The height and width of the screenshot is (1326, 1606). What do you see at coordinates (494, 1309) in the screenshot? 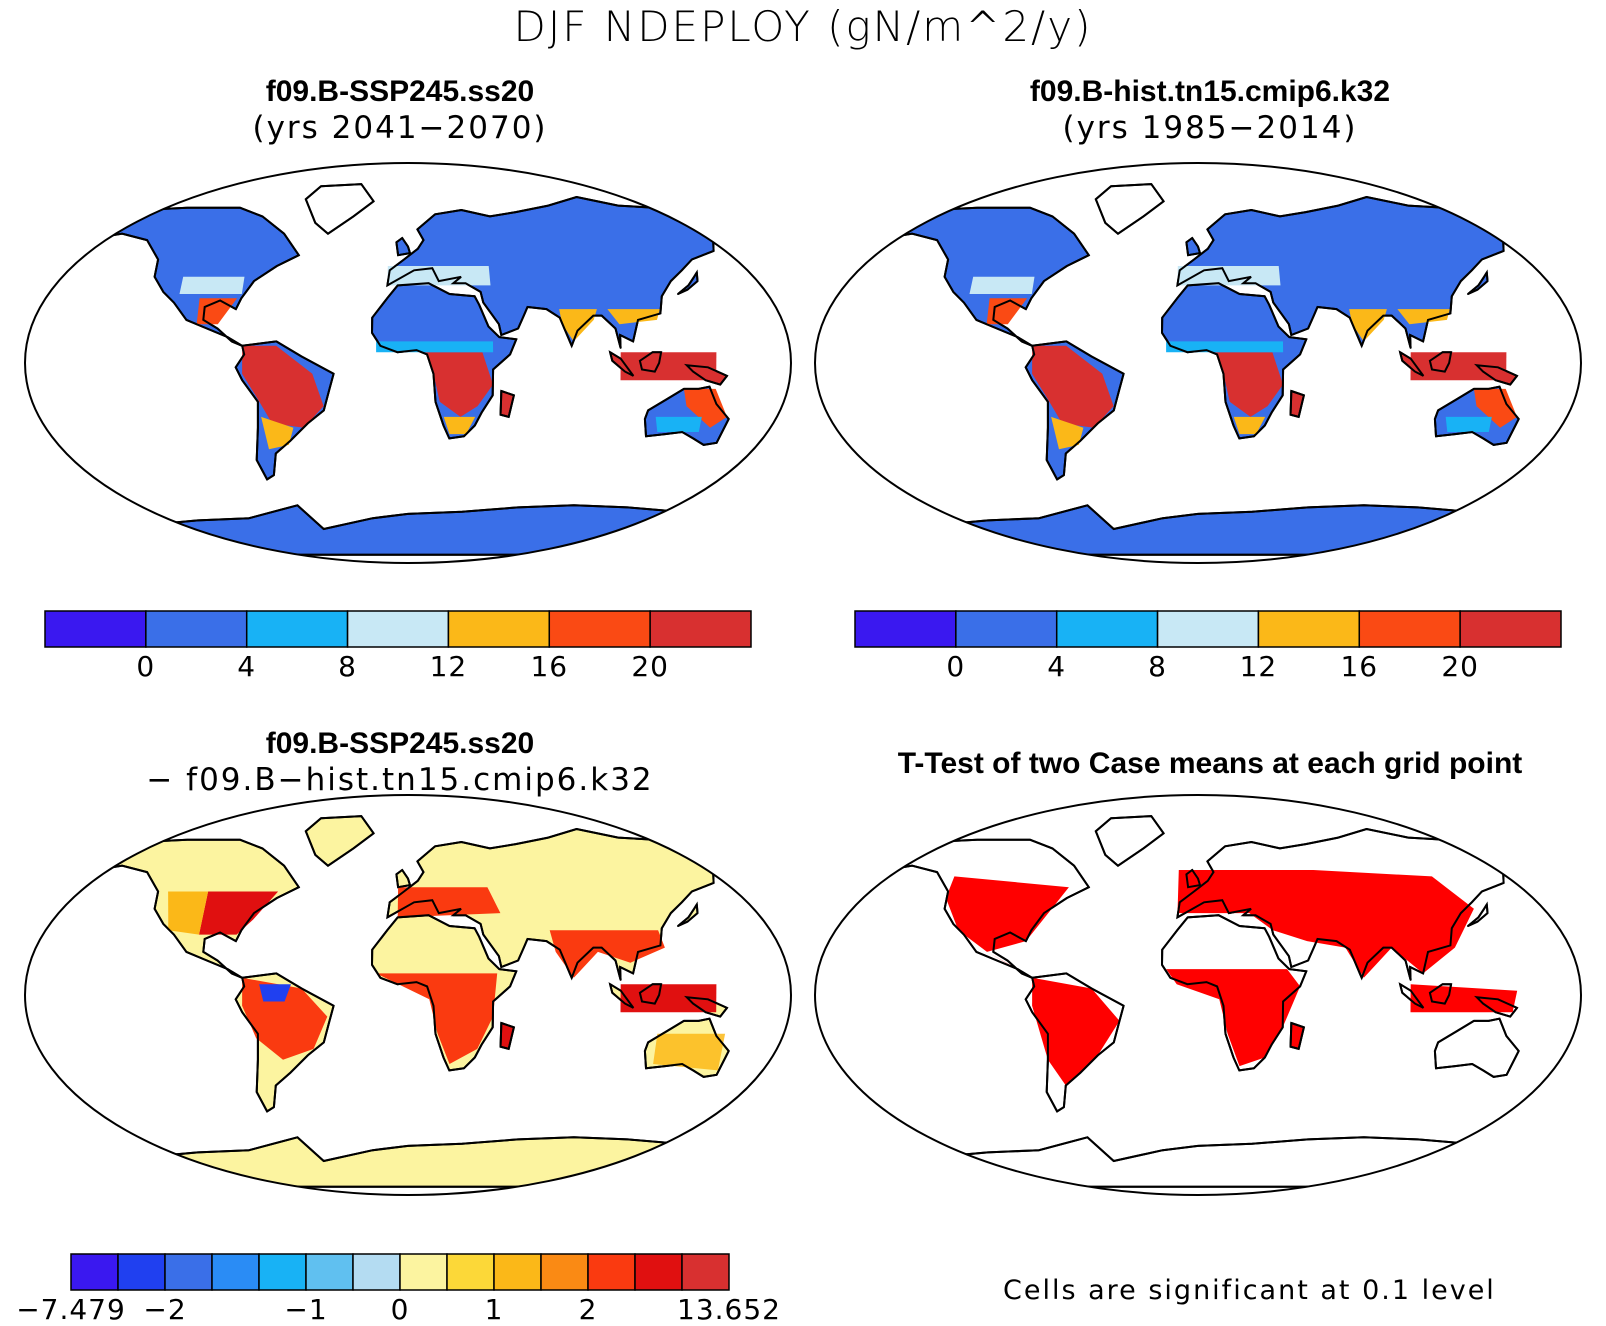
I see `colorbar-tick-label: 1` at bounding box center [494, 1309].